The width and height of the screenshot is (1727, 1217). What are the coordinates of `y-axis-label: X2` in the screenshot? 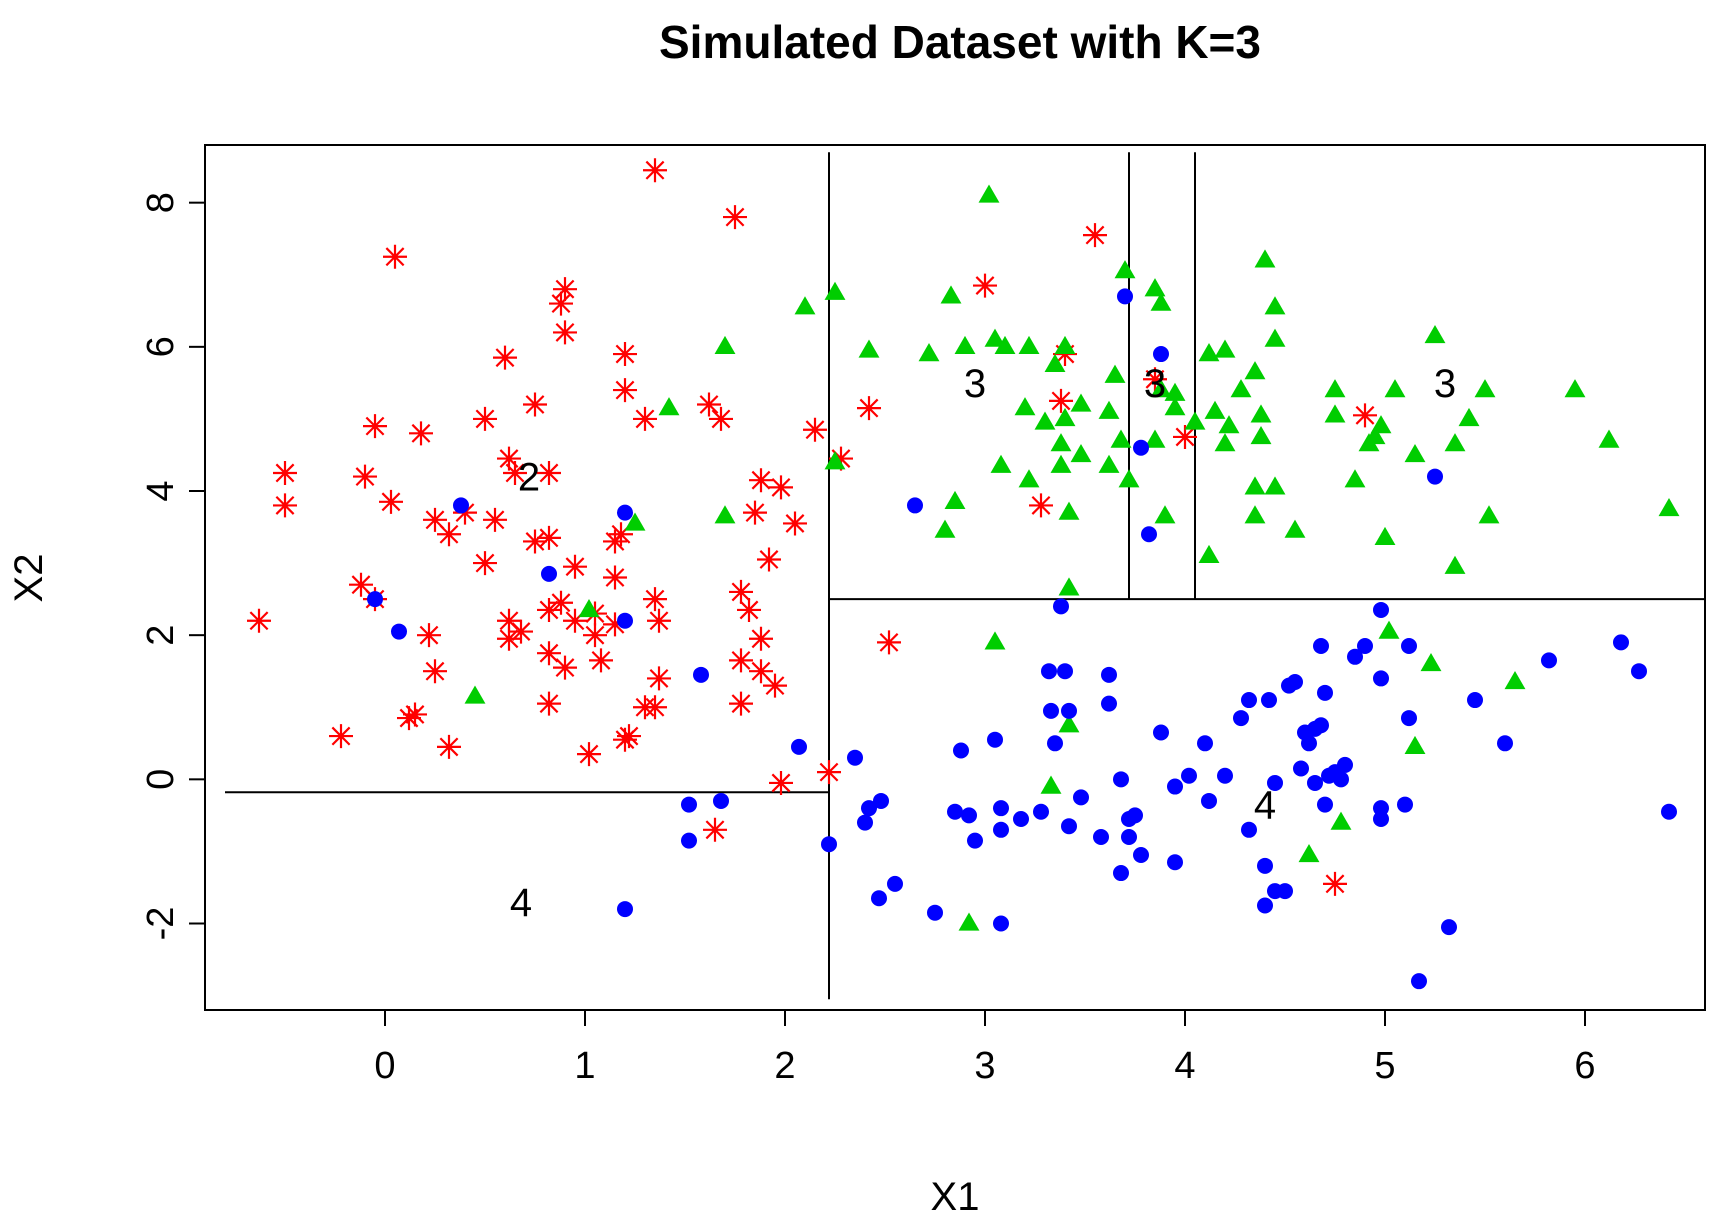 It's located at (29, 578).